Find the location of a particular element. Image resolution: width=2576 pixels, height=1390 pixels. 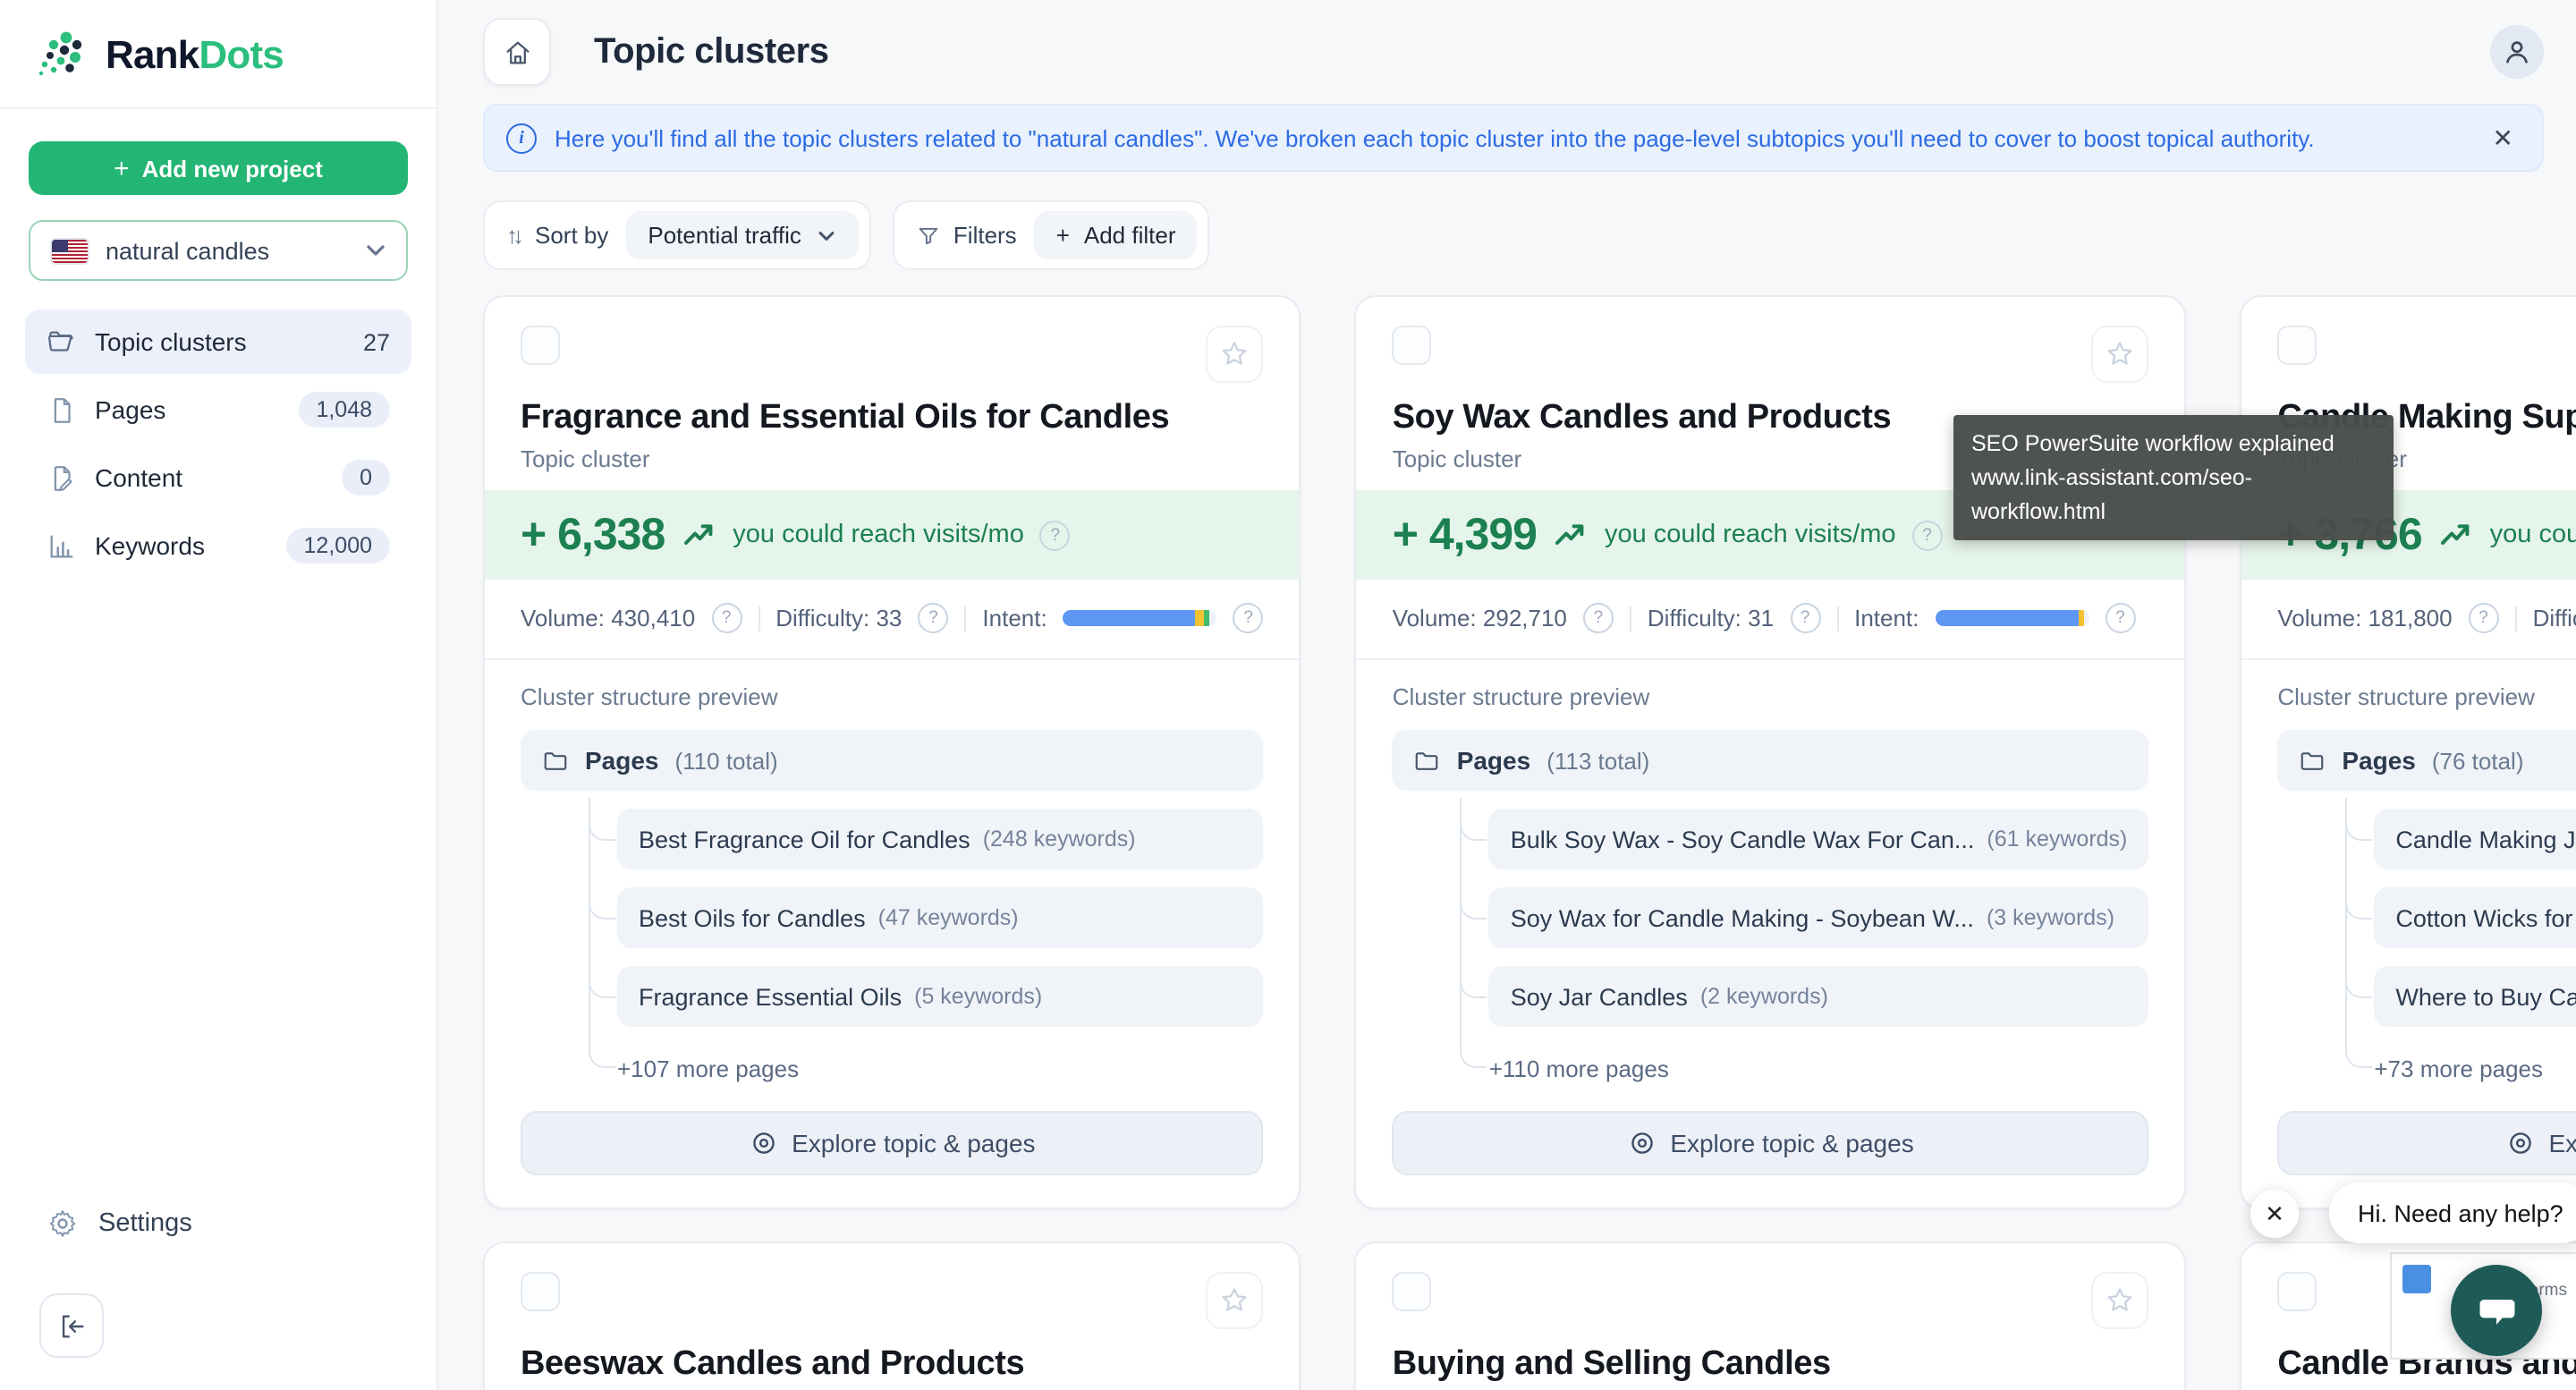

more-pages-link: +107 more pages is located at coordinates (926, 1063).